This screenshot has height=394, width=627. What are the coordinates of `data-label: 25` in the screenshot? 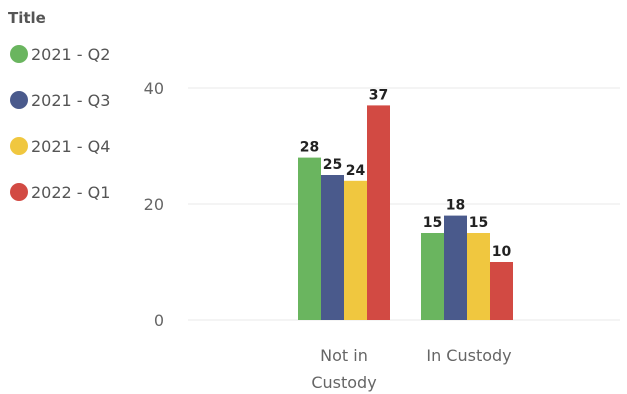 It's located at (332, 165).